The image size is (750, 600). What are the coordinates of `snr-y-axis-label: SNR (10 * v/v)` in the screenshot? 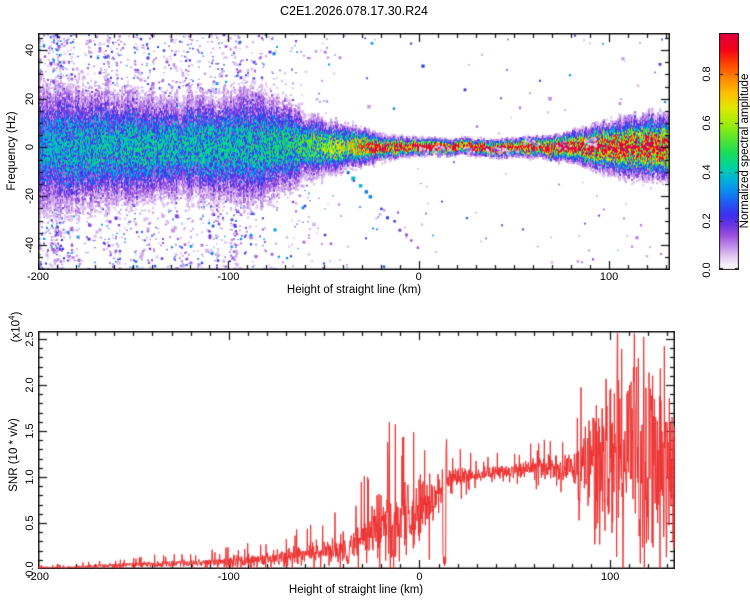 It's located at (14, 455).